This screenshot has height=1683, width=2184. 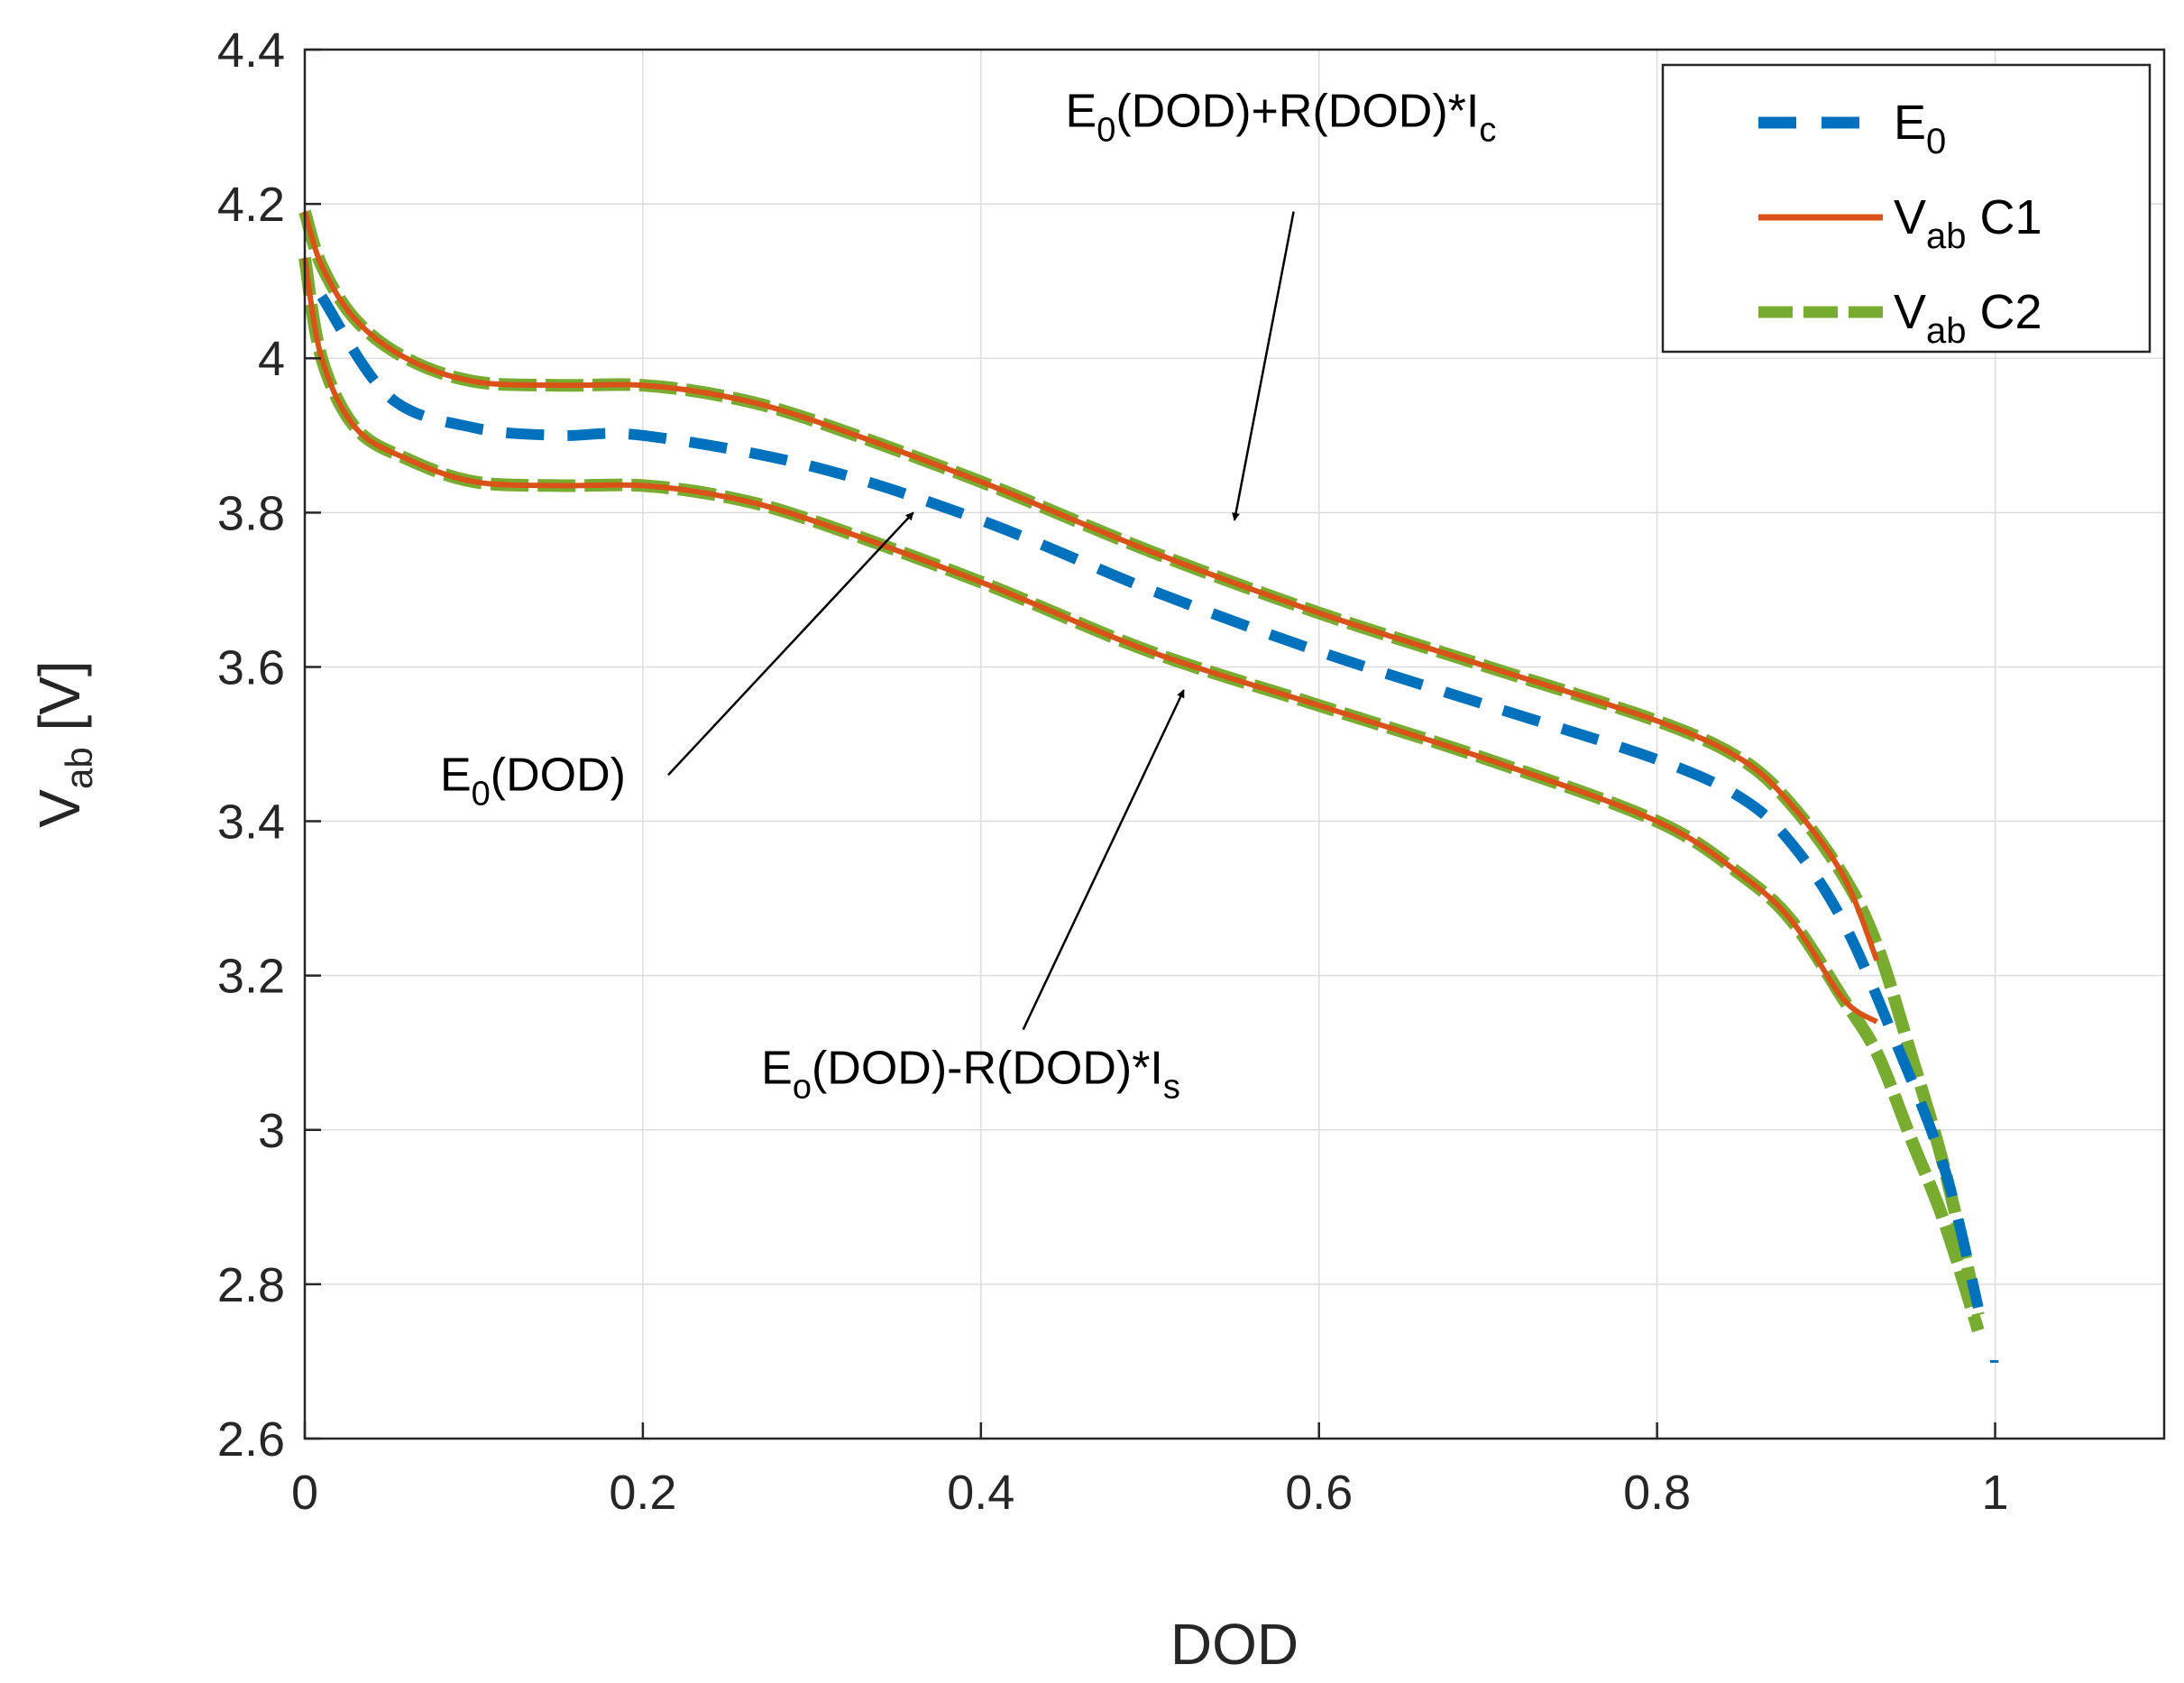 I want to click on legend-label-vab-c2-charge: Vab C2, so click(x=1968, y=318).